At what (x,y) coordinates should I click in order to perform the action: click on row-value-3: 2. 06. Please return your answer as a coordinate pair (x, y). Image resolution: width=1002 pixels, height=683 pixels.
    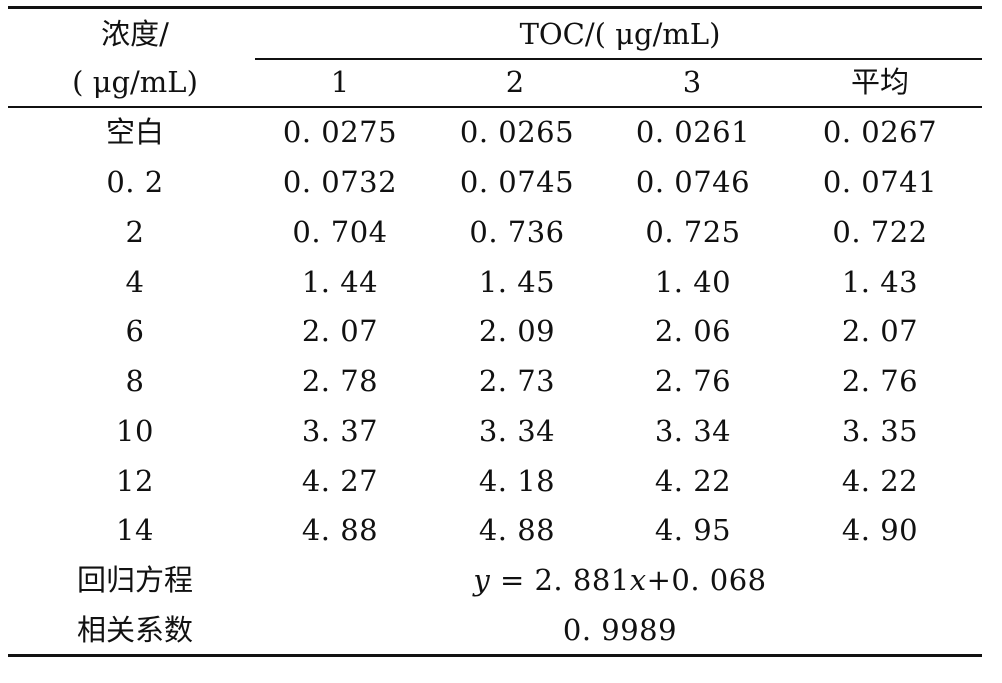
    Looking at the image, I should click on (693, 331).